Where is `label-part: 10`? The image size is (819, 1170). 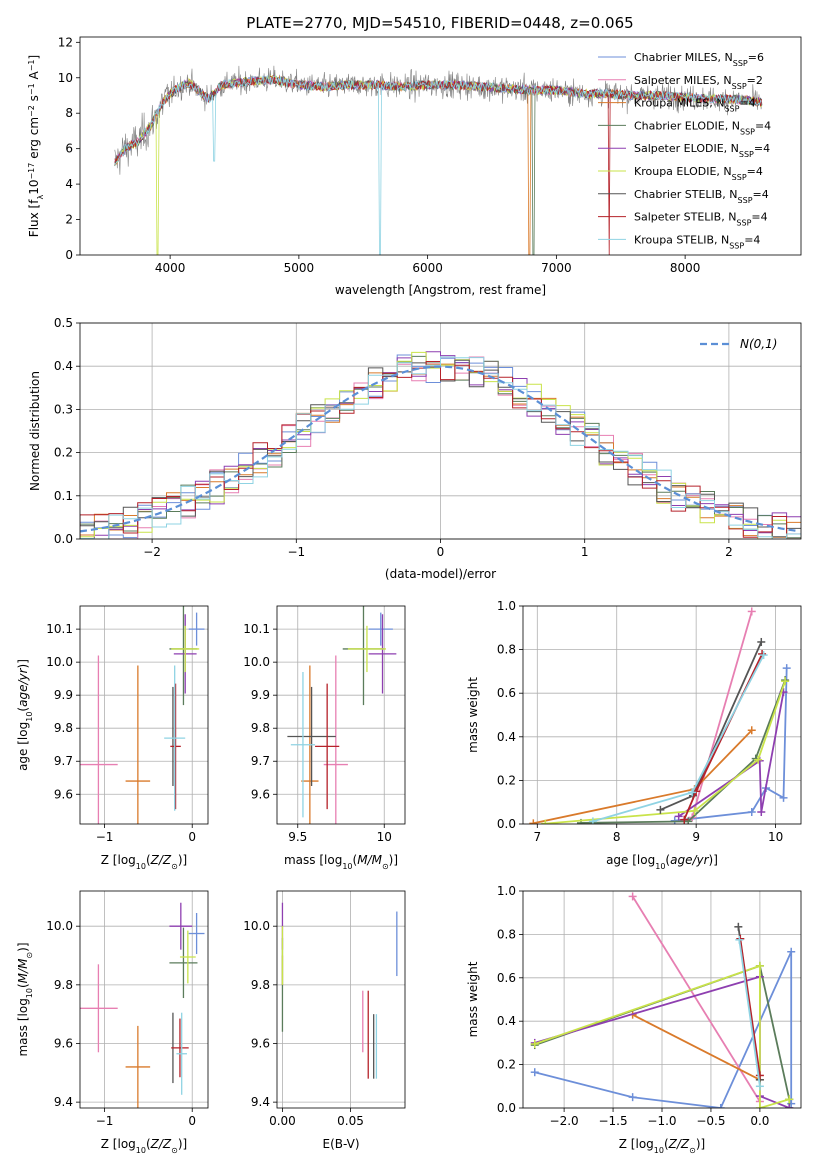 label-part: 10 is located at coordinates (347, 866).